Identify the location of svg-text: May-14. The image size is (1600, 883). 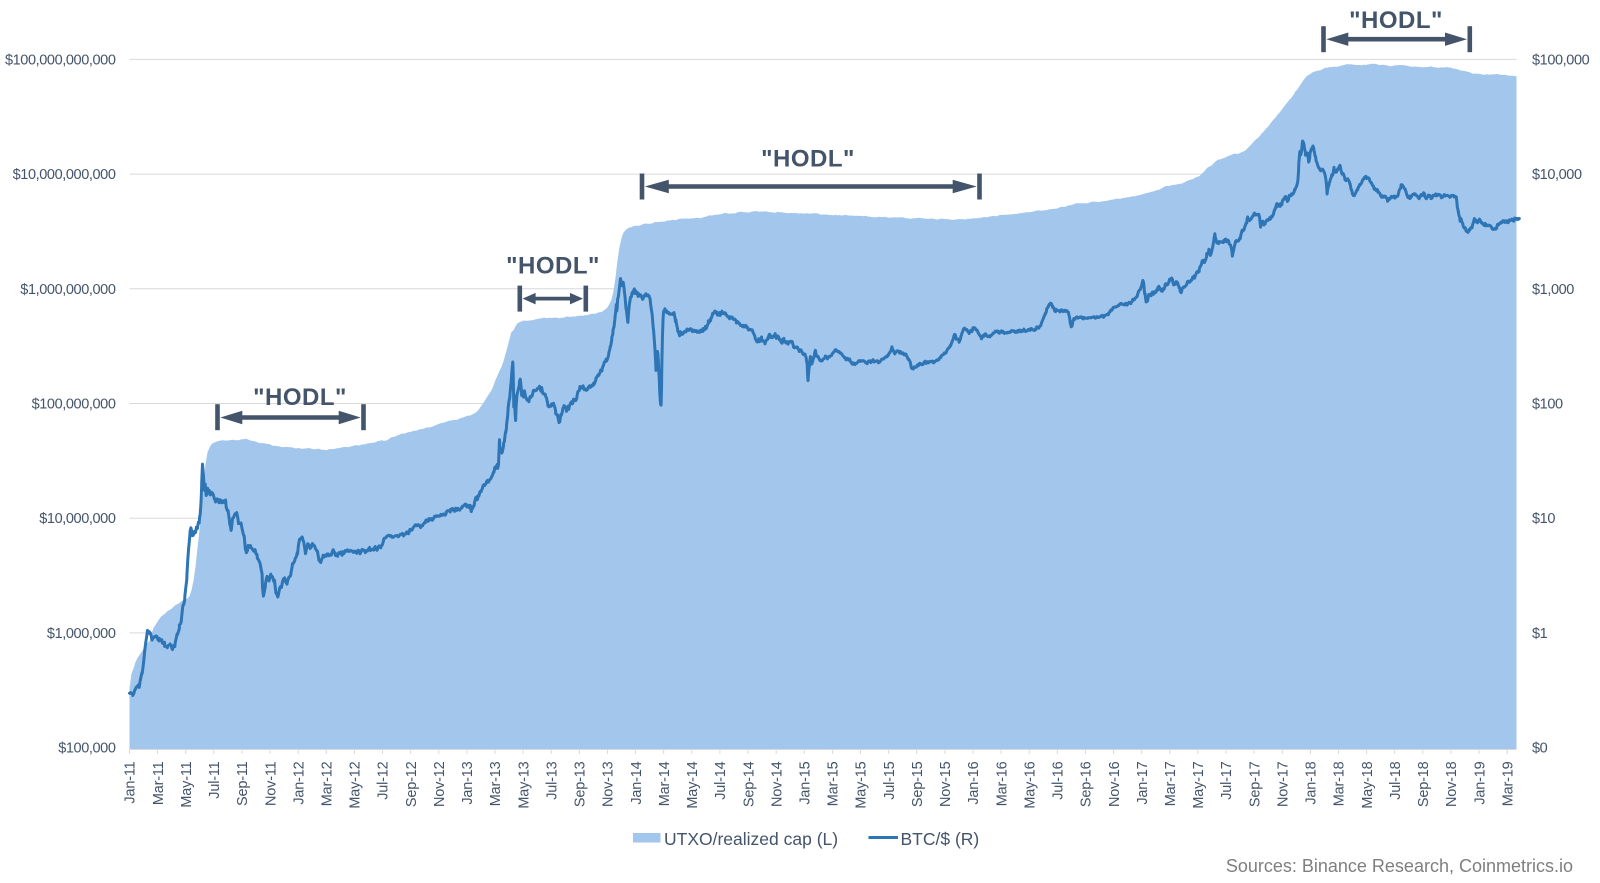
(693, 784).